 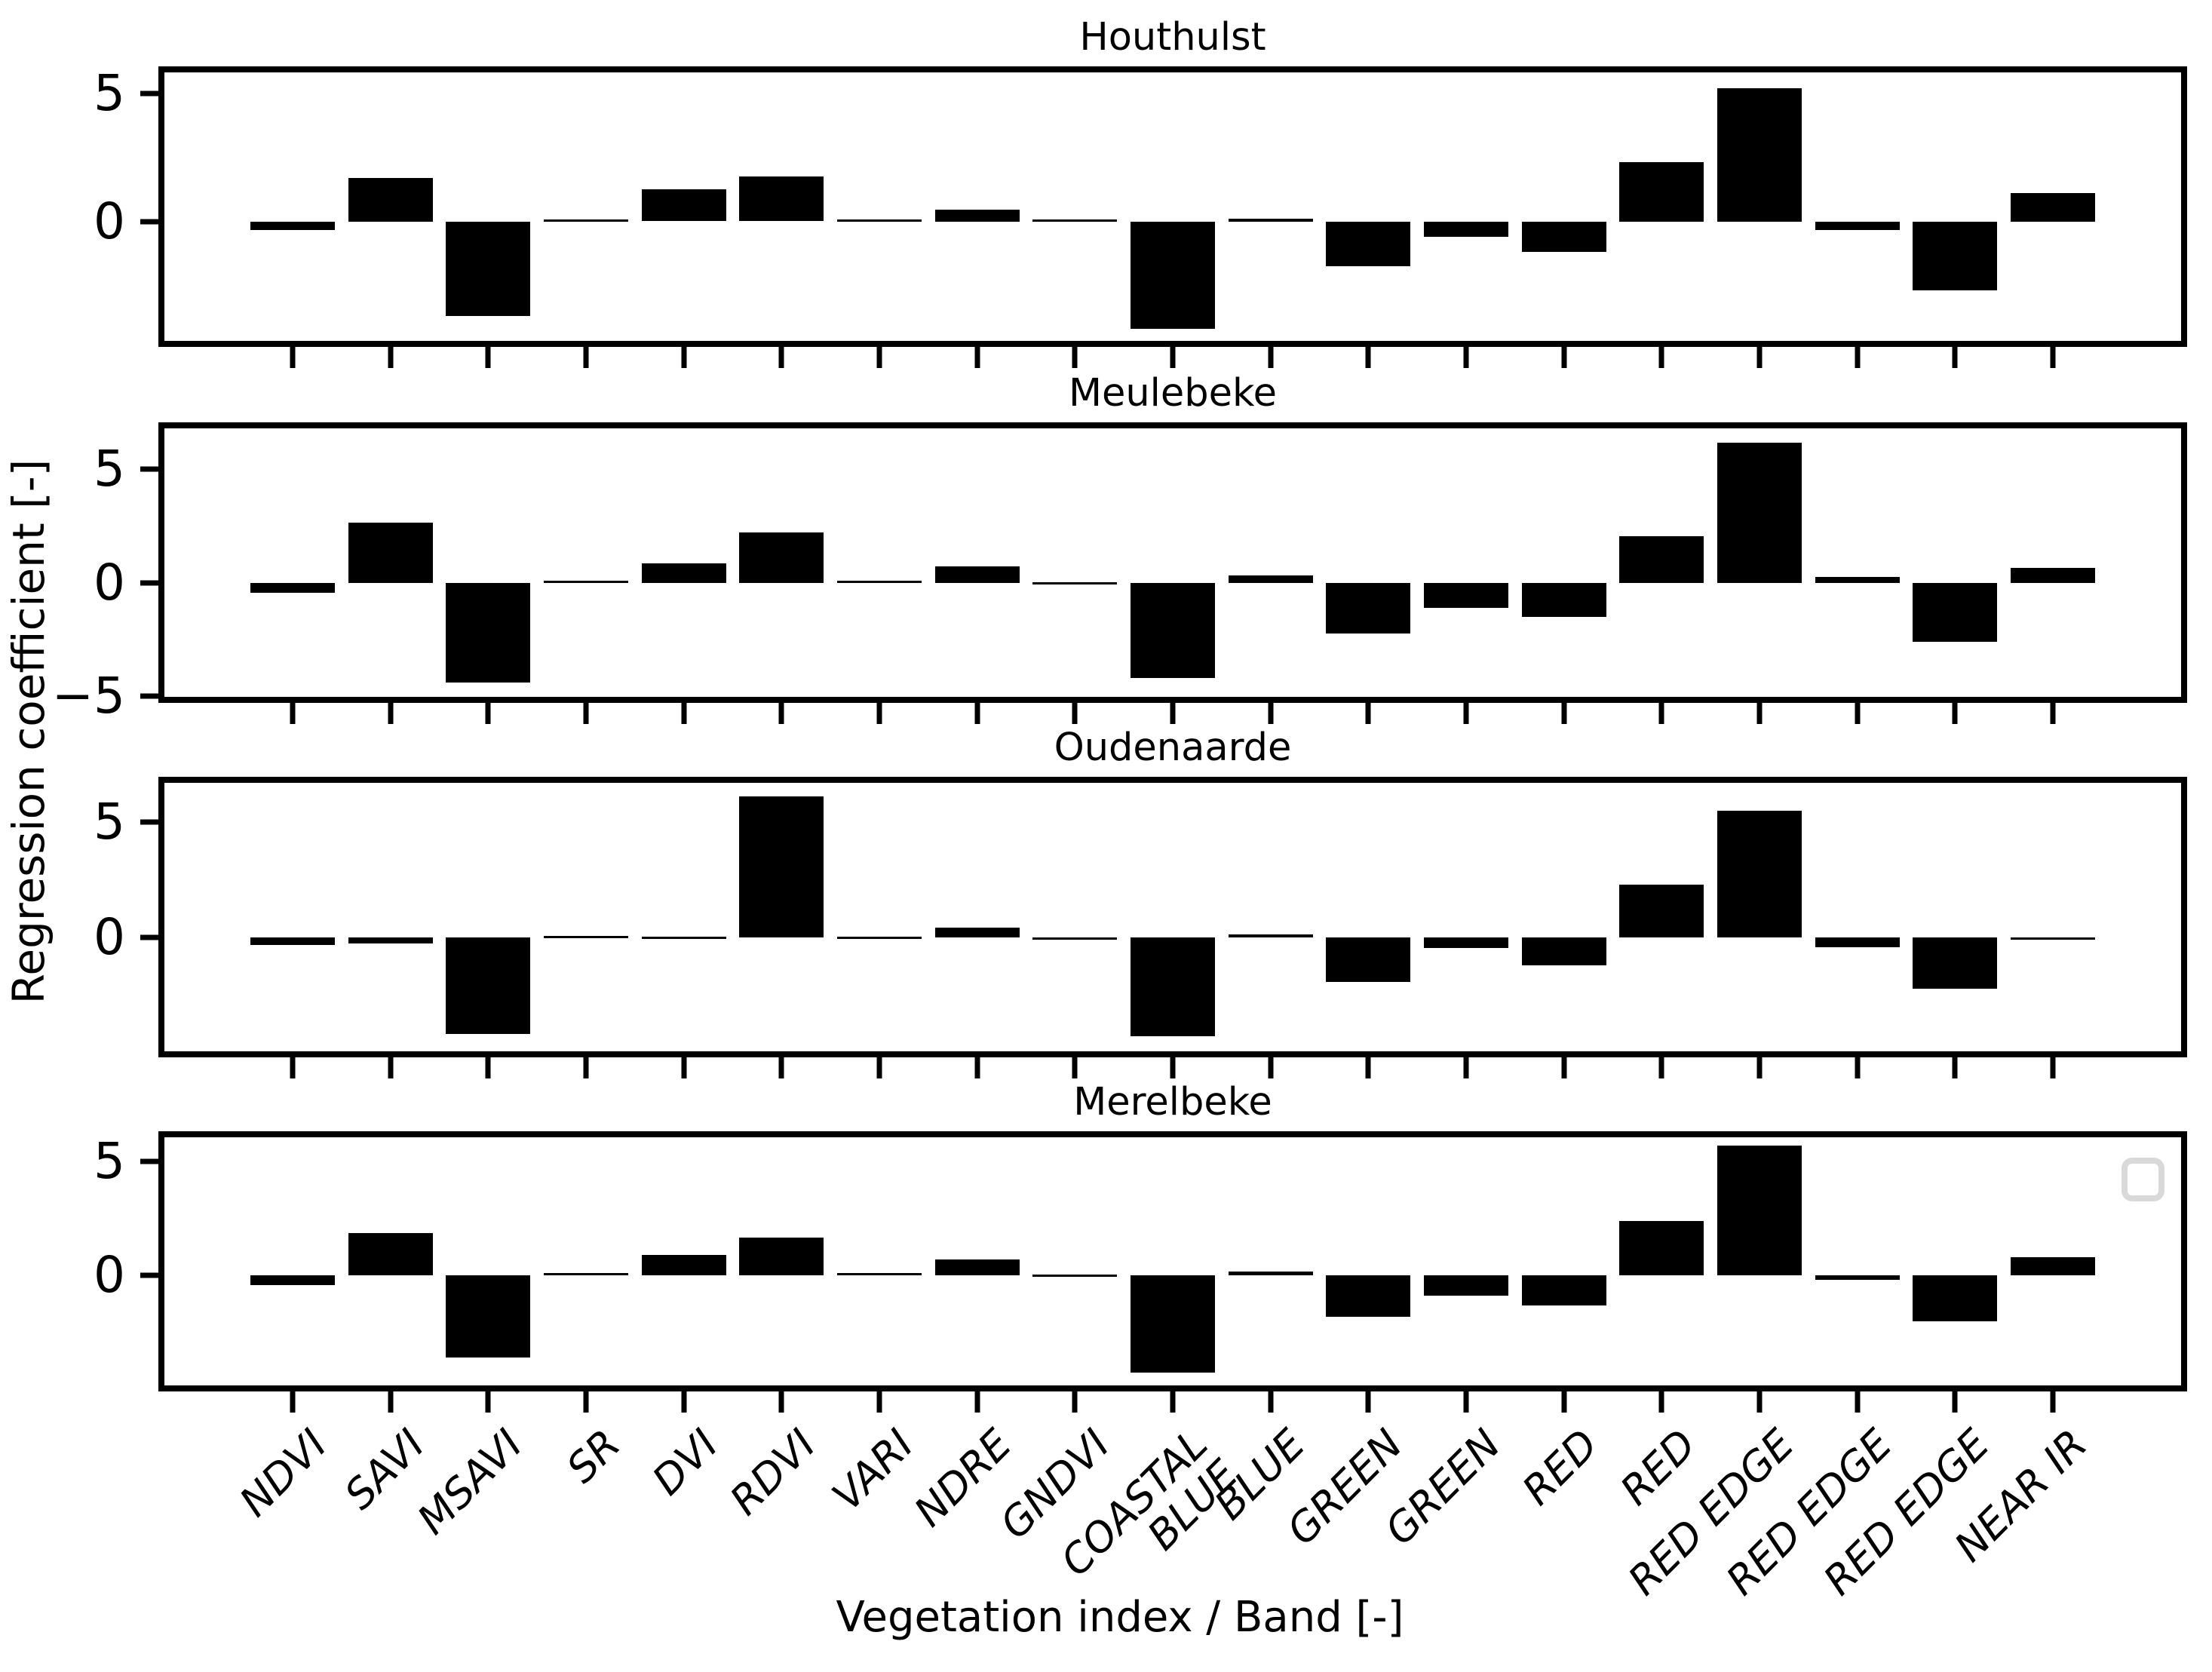 What do you see at coordinates (470, 1482) in the screenshot?
I see `x-category-label-2-msavi: MSAVI` at bounding box center [470, 1482].